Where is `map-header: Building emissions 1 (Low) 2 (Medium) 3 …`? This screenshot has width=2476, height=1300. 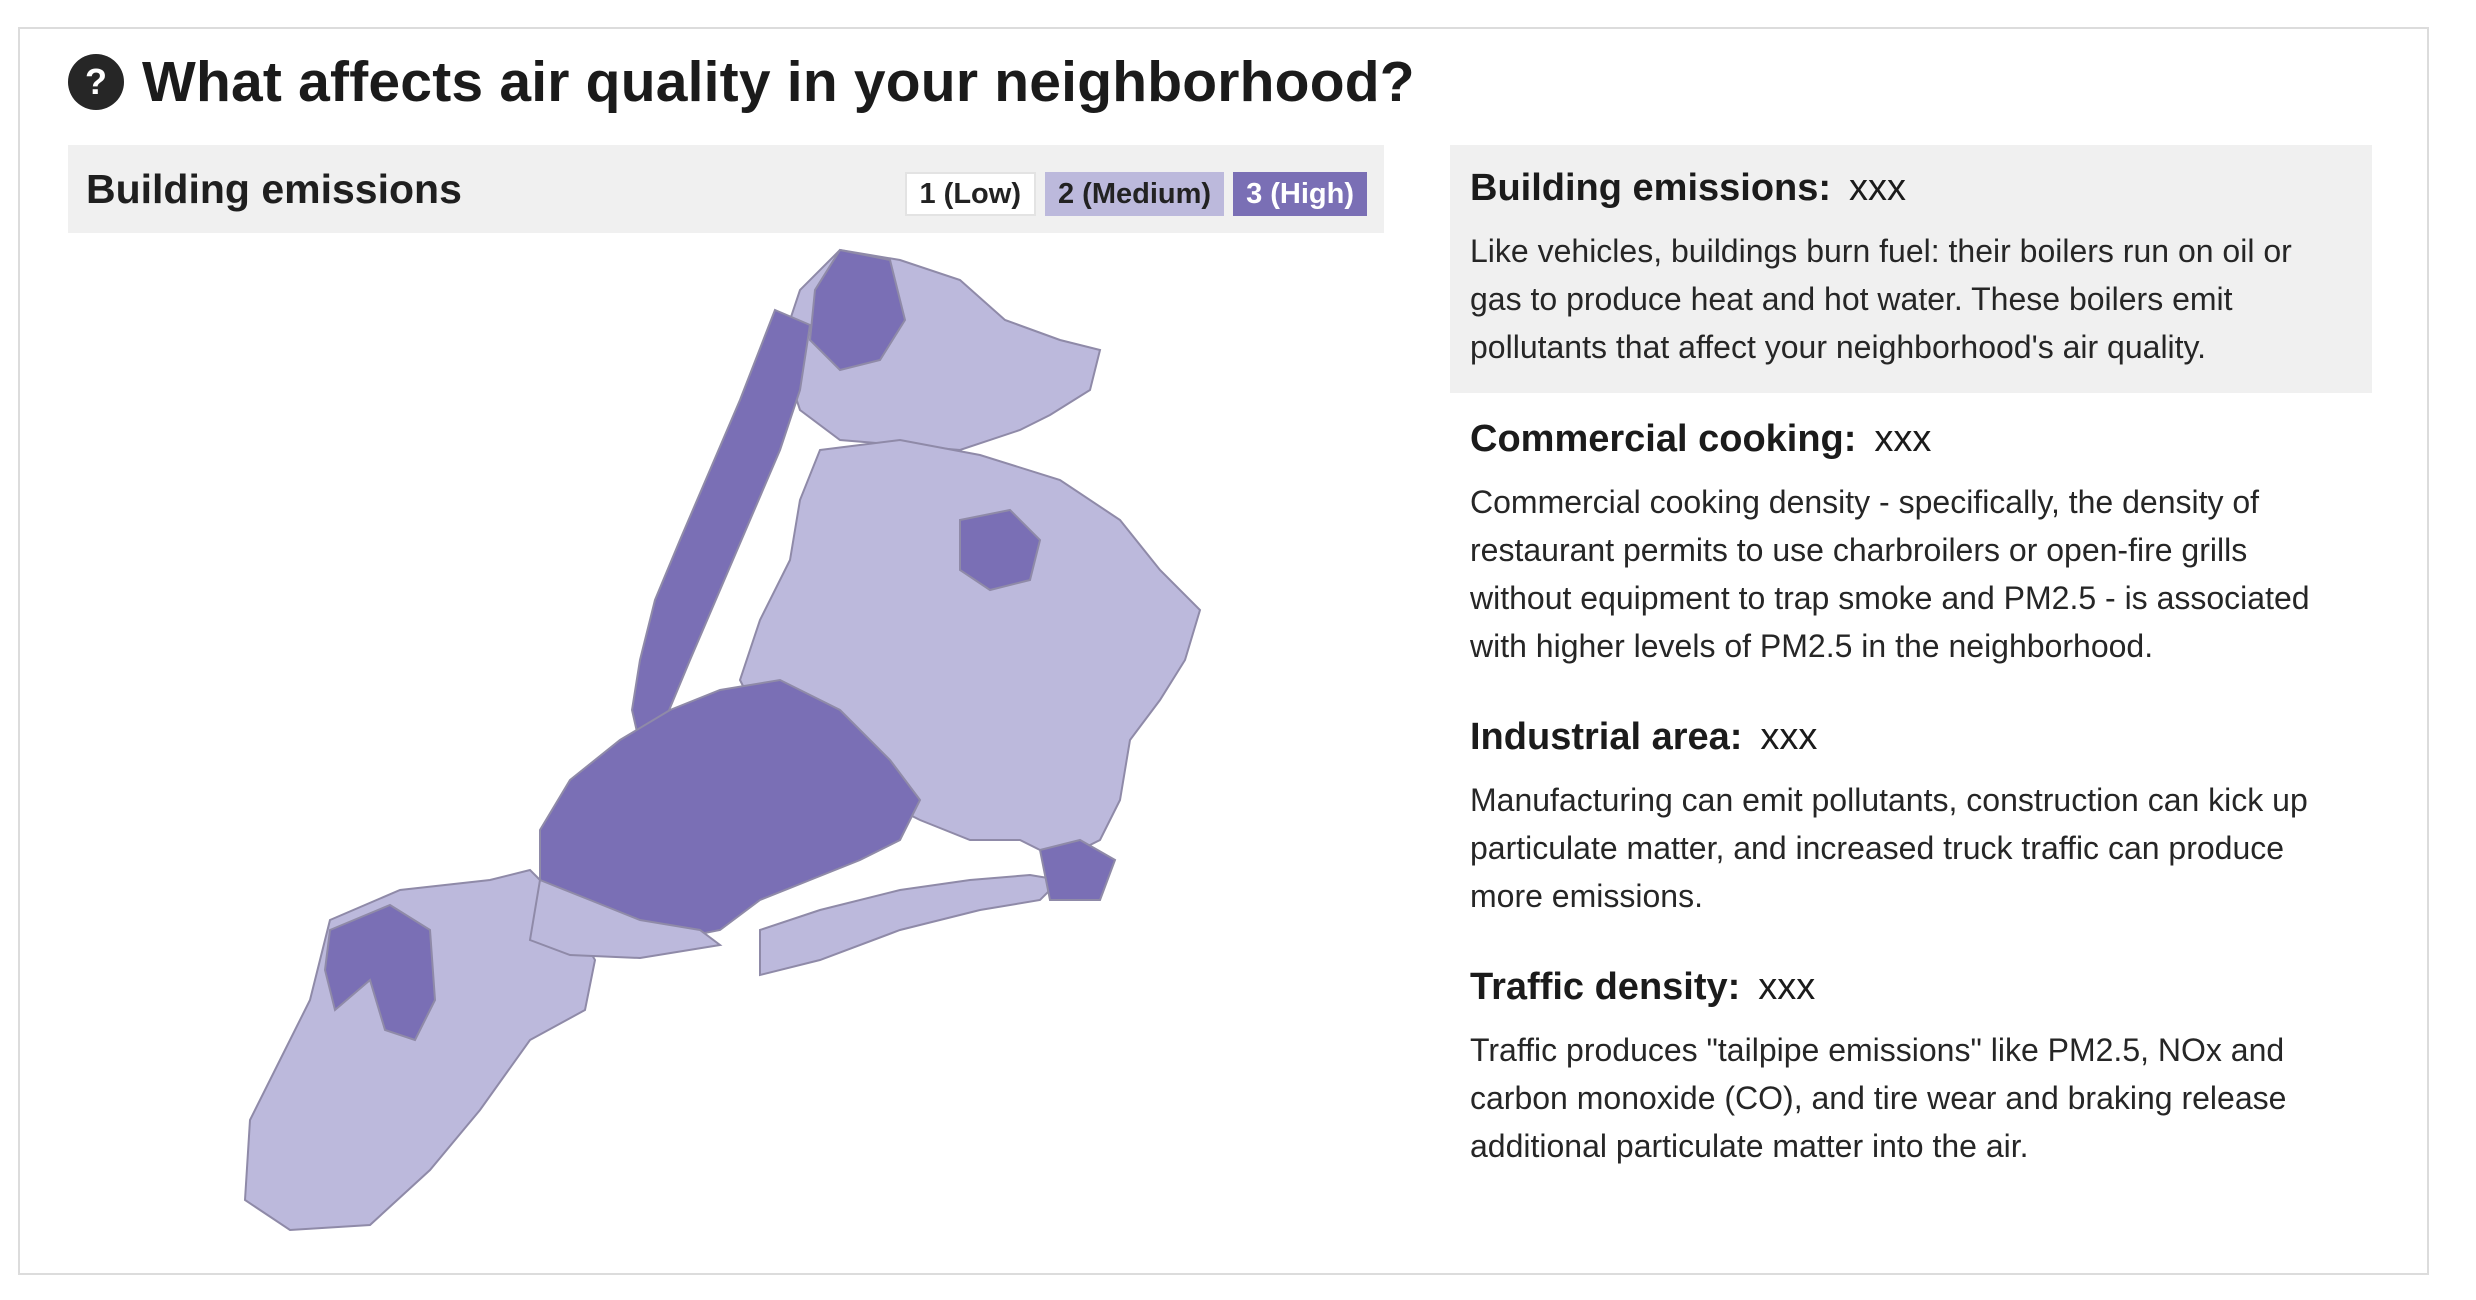 map-header: Building emissions 1 (Low) 2 (Medium) 3 … is located at coordinates (726, 189).